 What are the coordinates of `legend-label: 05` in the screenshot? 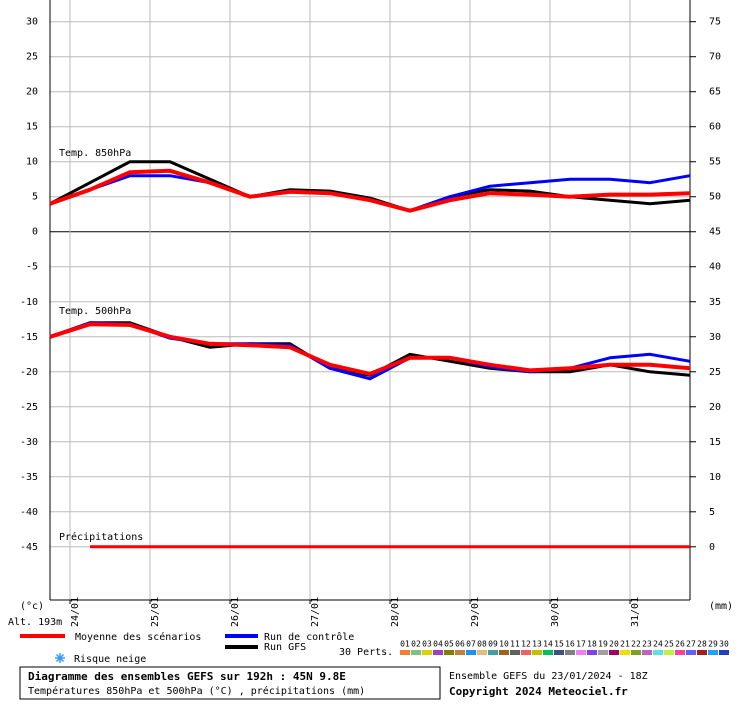 It's located at (449, 644).